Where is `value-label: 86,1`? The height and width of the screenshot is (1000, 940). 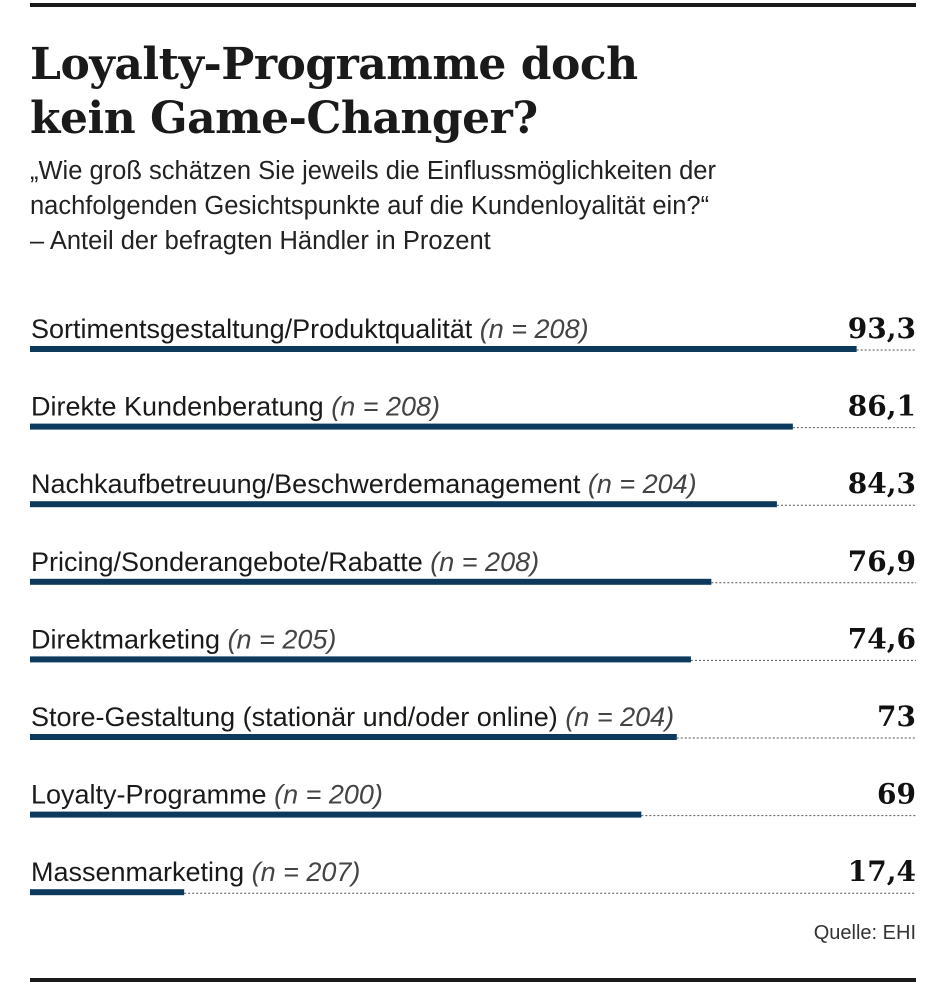
value-label: 86,1 is located at coordinates (882, 406).